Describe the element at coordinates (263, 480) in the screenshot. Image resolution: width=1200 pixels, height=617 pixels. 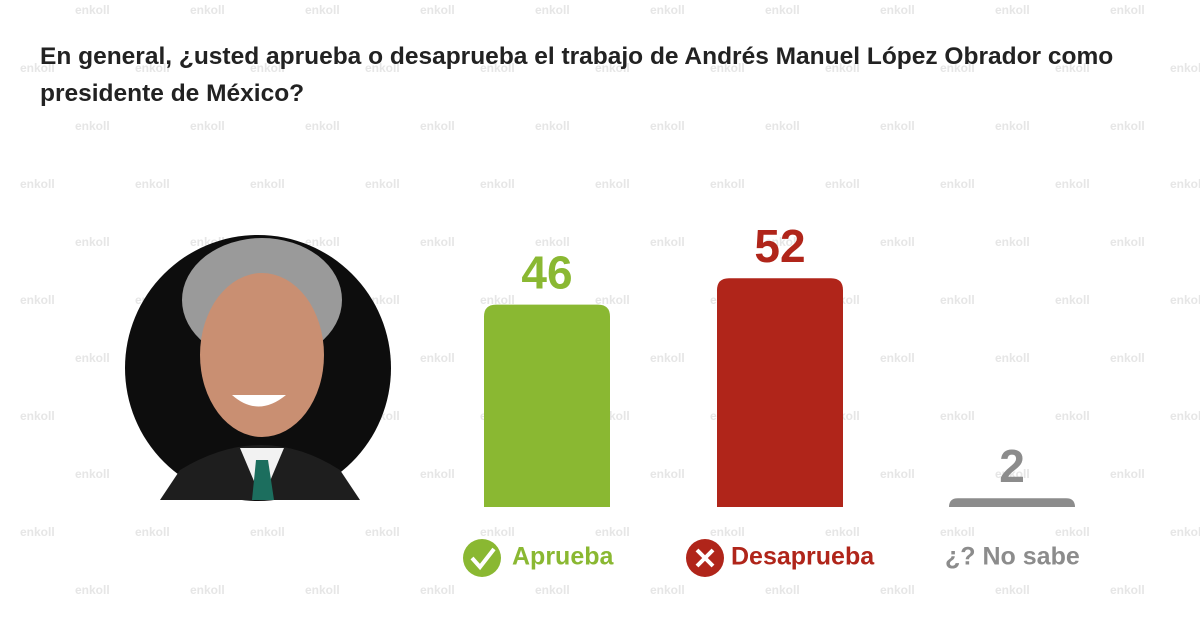
I see `tie` at that location.